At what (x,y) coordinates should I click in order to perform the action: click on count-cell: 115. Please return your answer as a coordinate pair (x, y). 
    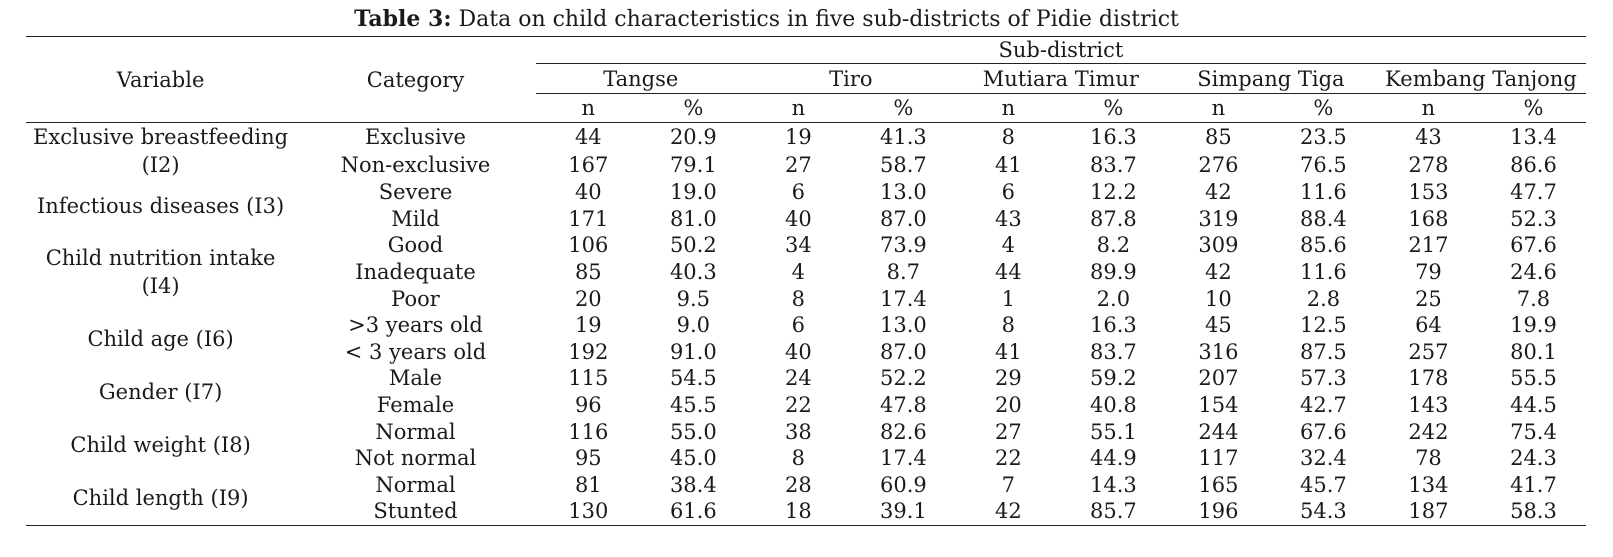
    Looking at the image, I should click on (588, 378).